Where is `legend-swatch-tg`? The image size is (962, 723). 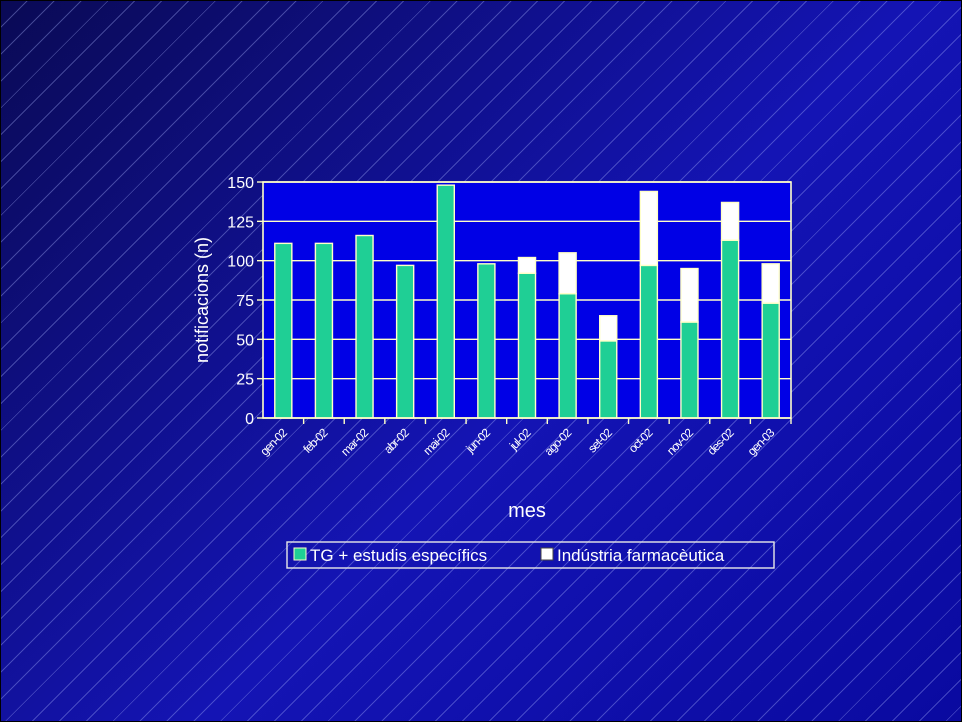 legend-swatch-tg is located at coordinates (300, 554).